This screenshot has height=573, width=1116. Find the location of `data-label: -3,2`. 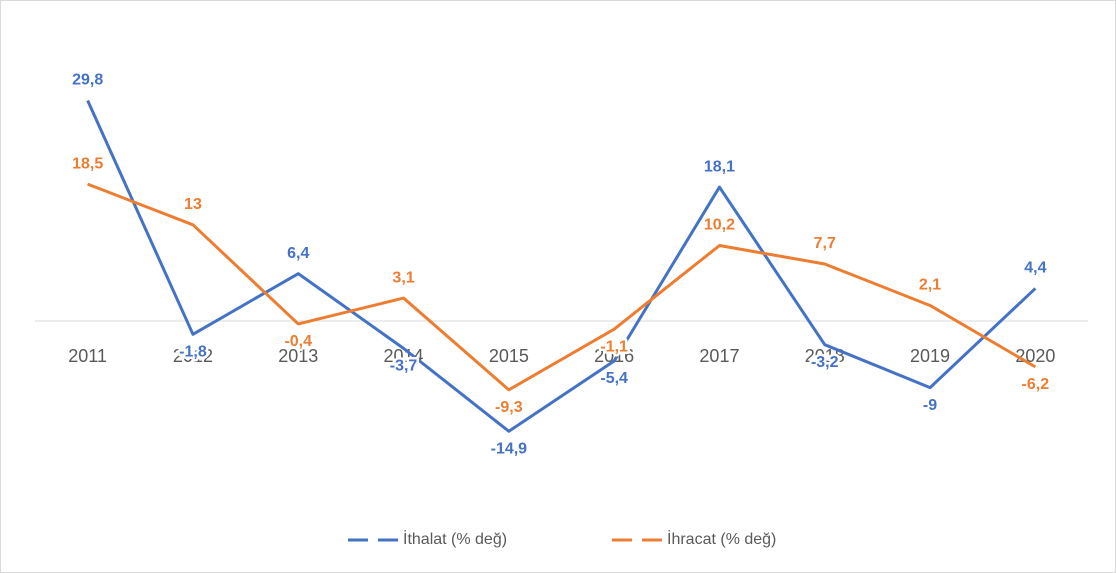

data-label: -3,2 is located at coordinates (825, 362).